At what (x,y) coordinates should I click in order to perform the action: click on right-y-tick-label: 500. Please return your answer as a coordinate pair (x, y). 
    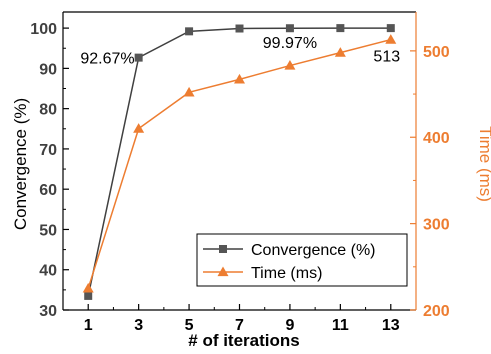
    Looking at the image, I should click on (436, 52).